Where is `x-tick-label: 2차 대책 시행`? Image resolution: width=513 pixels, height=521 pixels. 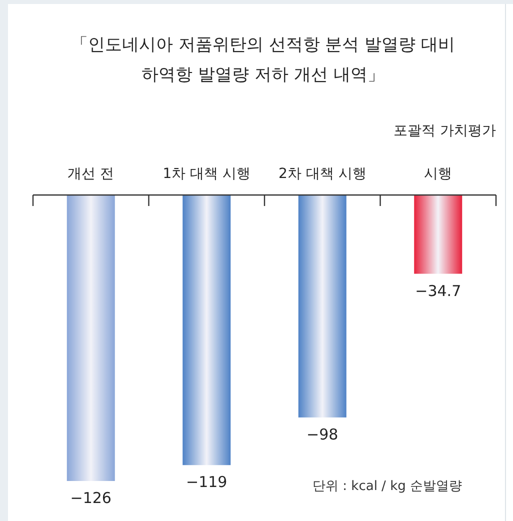 x-tick-label: 2차 대책 시행 is located at coordinates (322, 174).